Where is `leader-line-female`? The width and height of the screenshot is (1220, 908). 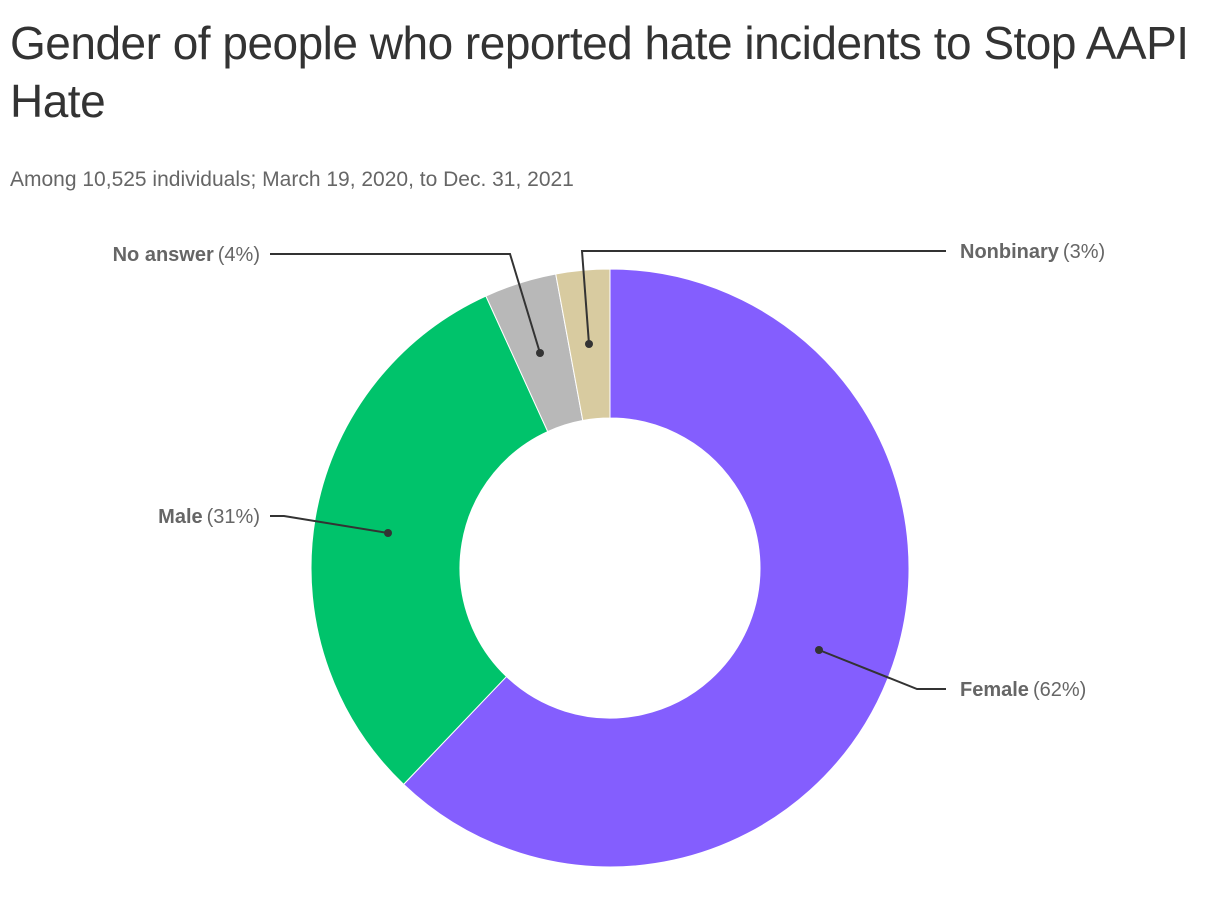
leader-line-female is located at coordinates (882, 669).